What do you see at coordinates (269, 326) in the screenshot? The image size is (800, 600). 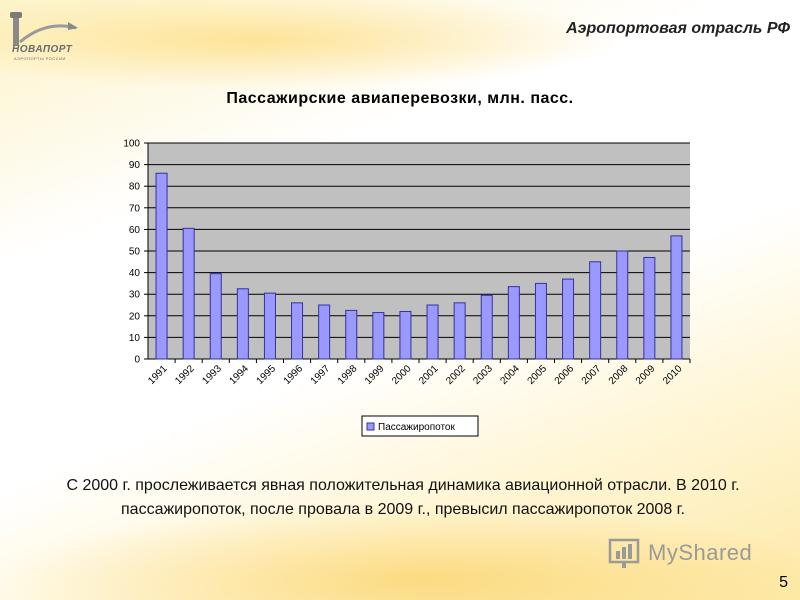 I see `bar-1995` at bounding box center [269, 326].